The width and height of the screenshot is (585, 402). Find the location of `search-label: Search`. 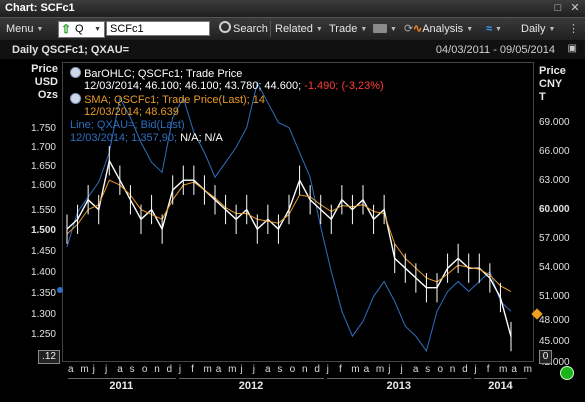

search-label: Search is located at coordinates (250, 29).